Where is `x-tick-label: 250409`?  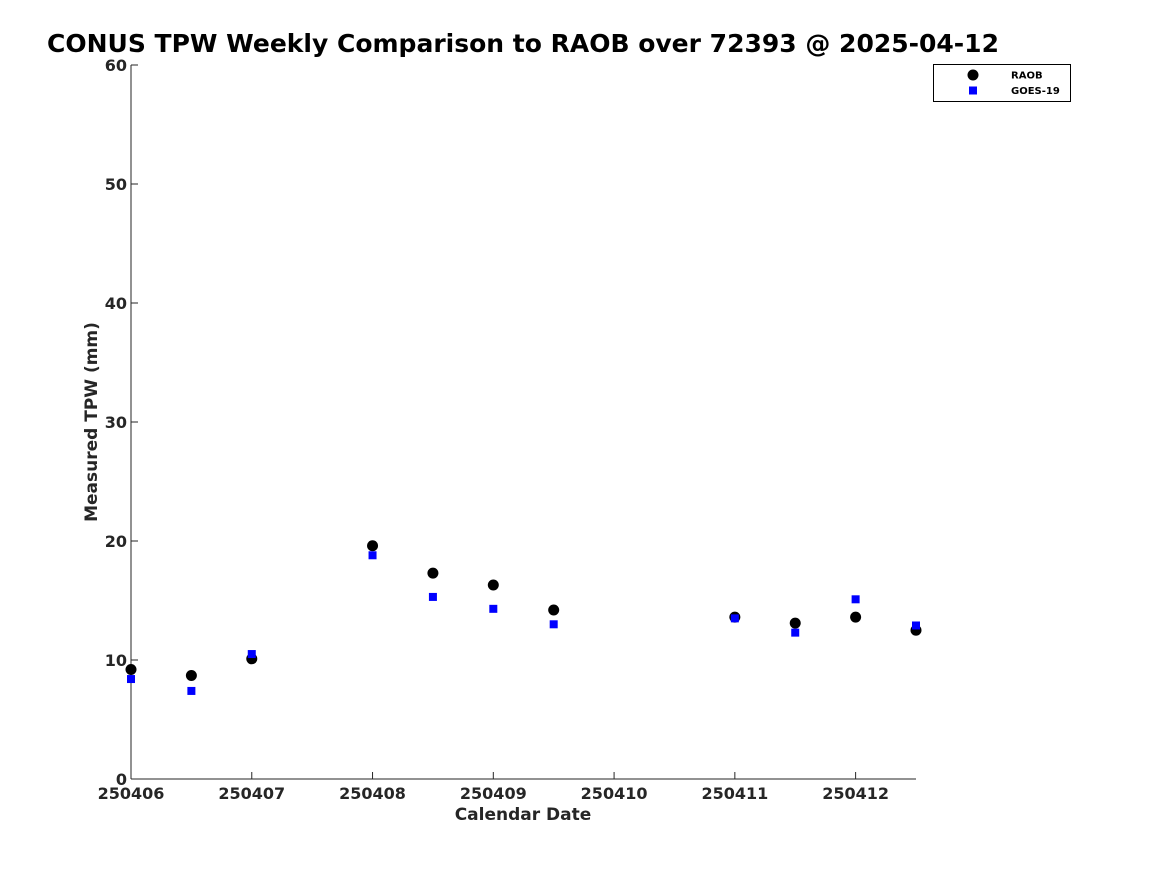
x-tick-label: 250409 is located at coordinates (493, 793).